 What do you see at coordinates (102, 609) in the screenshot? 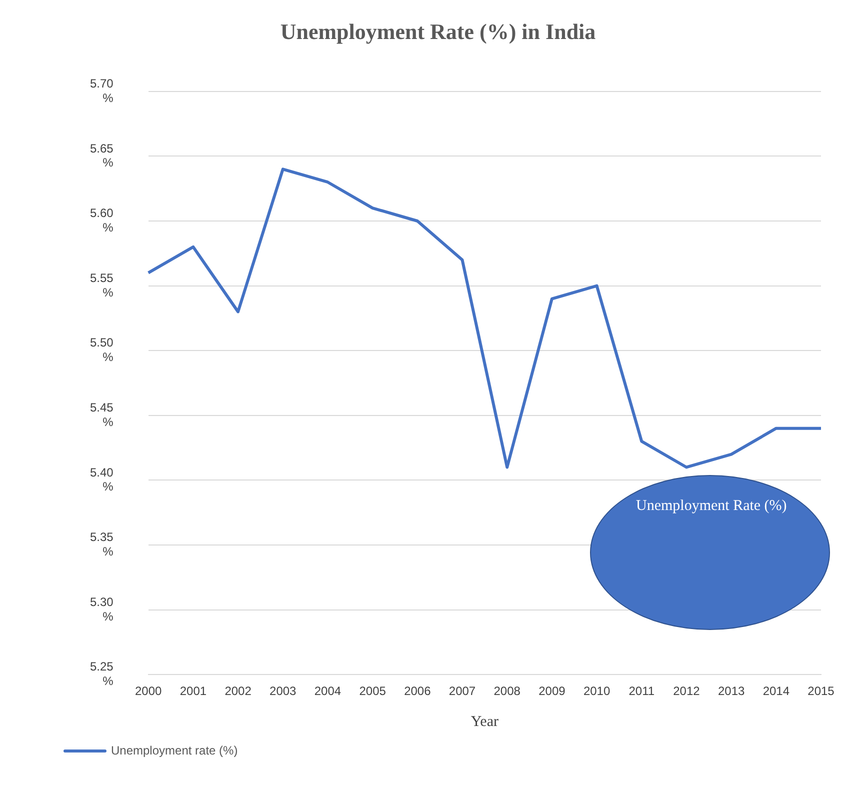
I see `y-tick-label: 5.30 %` at bounding box center [102, 609].